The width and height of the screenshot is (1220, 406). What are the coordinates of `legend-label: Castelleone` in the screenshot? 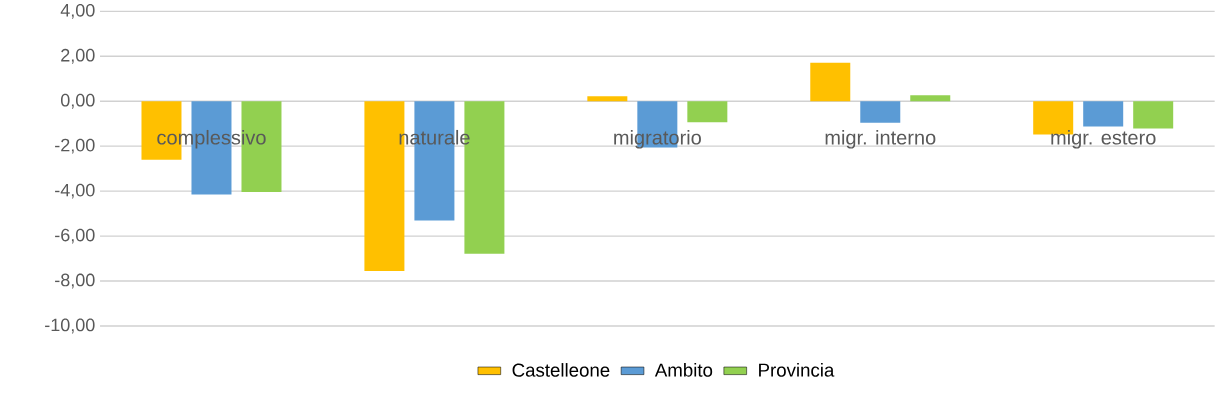 It's located at (561, 370).